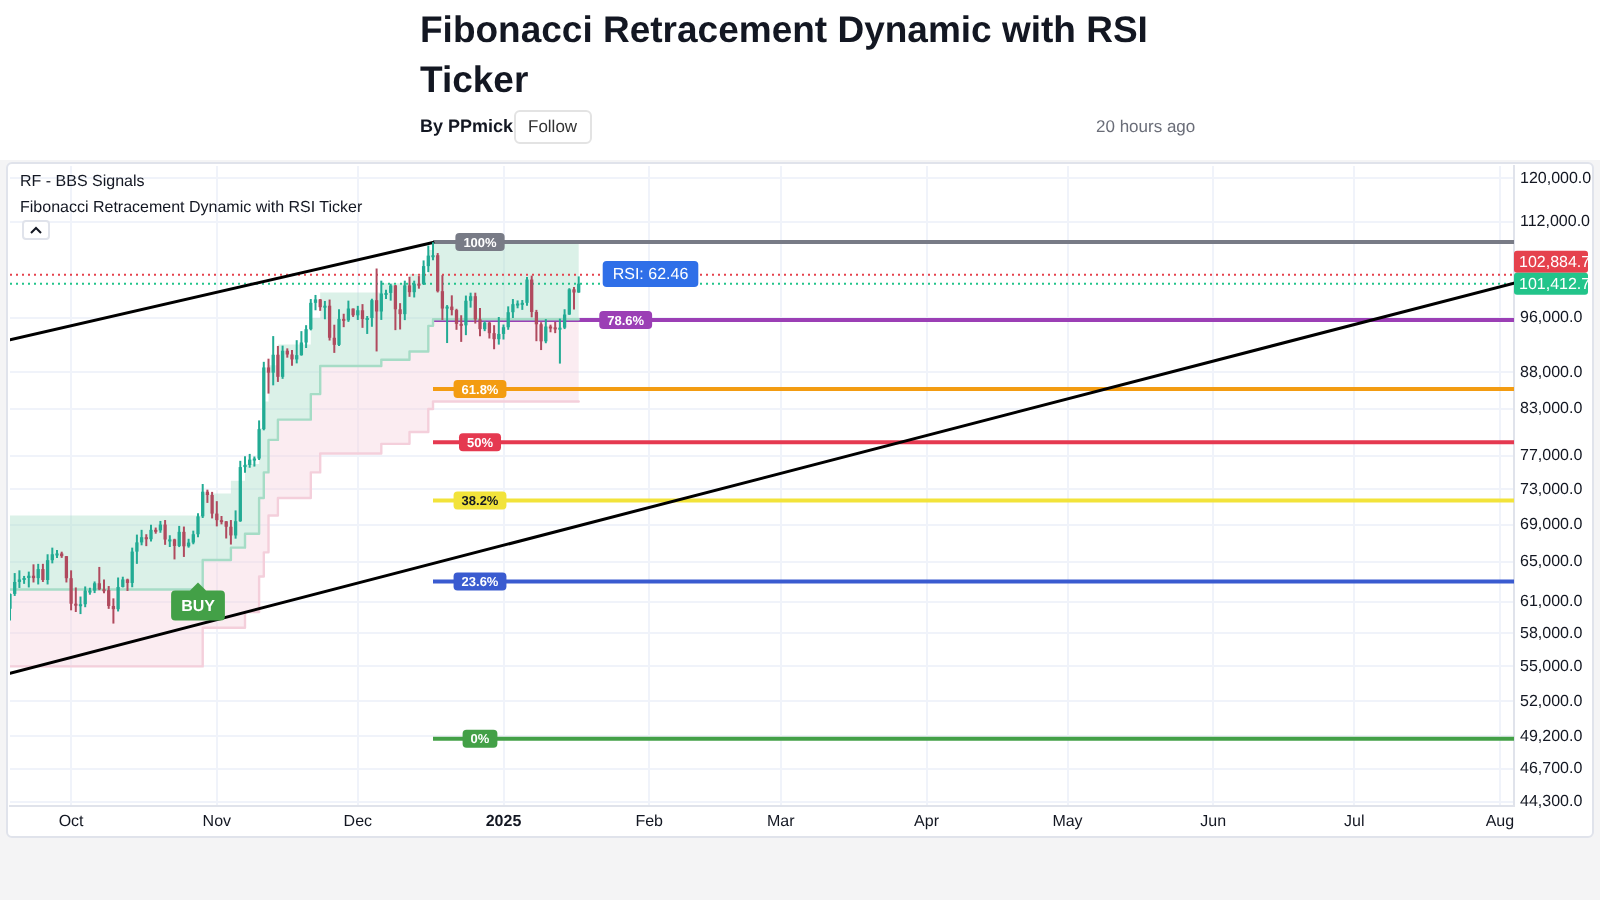 The width and height of the screenshot is (1600, 900). What do you see at coordinates (650, 821) in the screenshot?
I see `x-tick-label: Feb` at bounding box center [650, 821].